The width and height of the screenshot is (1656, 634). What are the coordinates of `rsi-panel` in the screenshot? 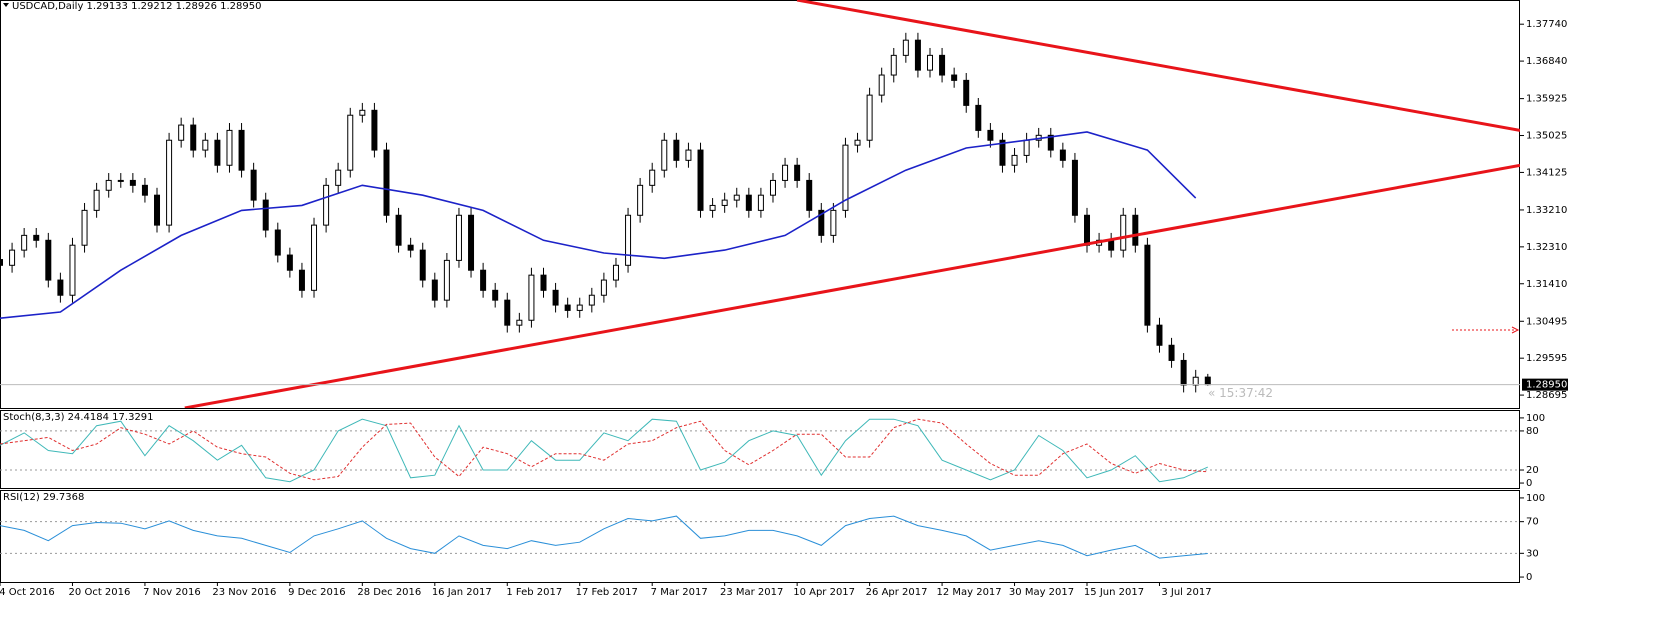 It's located at (760, 536).